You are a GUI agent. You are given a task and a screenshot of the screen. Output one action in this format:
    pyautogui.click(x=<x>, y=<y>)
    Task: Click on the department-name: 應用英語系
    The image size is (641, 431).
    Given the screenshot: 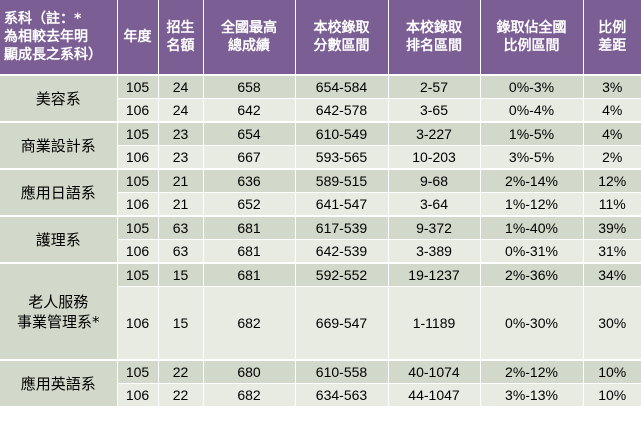 What is the action you would take?
    pyautogui.click(x=58, y=383)
    